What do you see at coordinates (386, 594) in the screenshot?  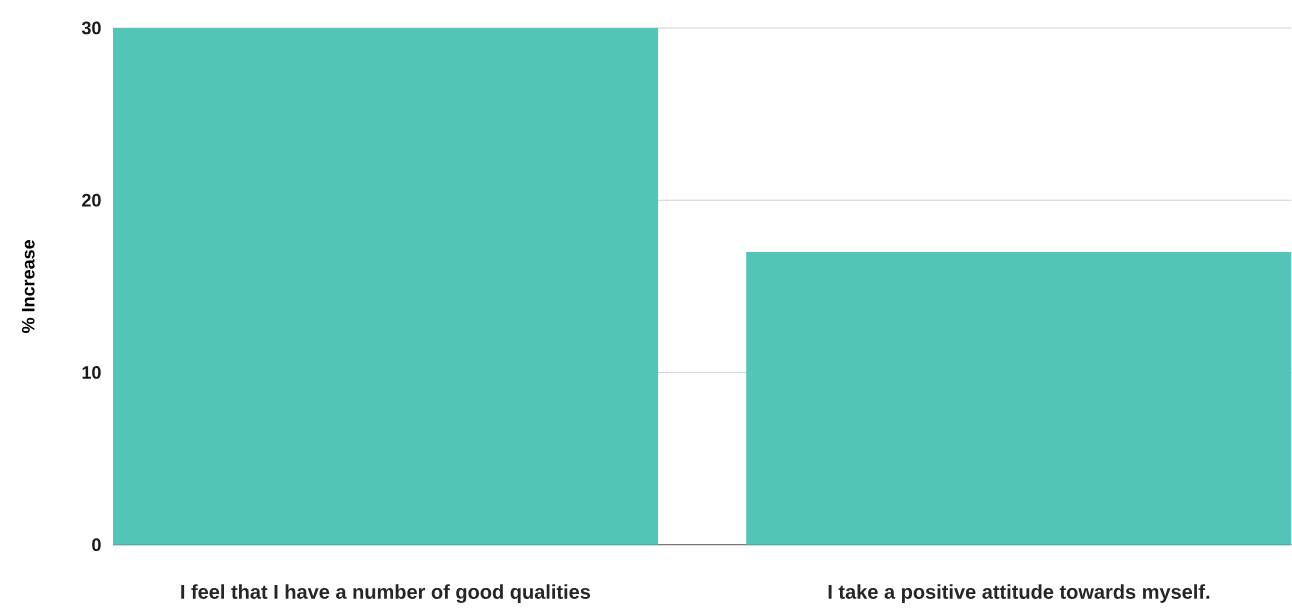 I see `x-tick-label: I feel that I have a number of good qualities` at bounding box center [386, 594].